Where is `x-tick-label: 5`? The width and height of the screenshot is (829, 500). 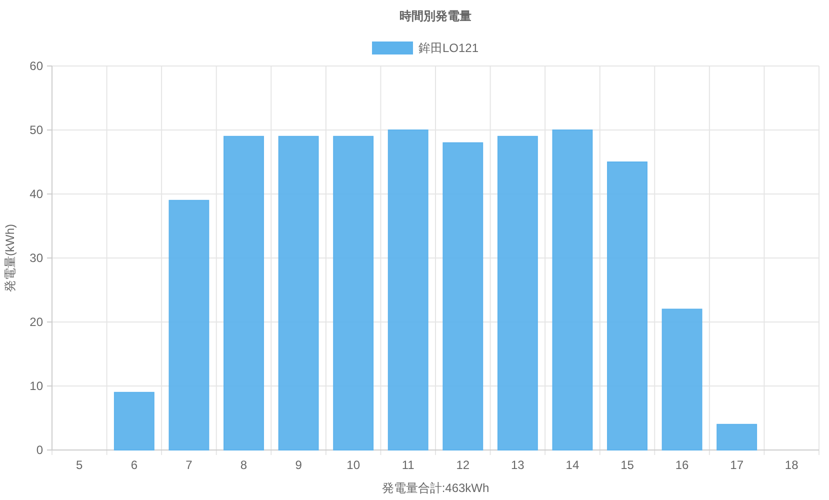
x-tick-label: 5 is located at coordinates (80, 465).